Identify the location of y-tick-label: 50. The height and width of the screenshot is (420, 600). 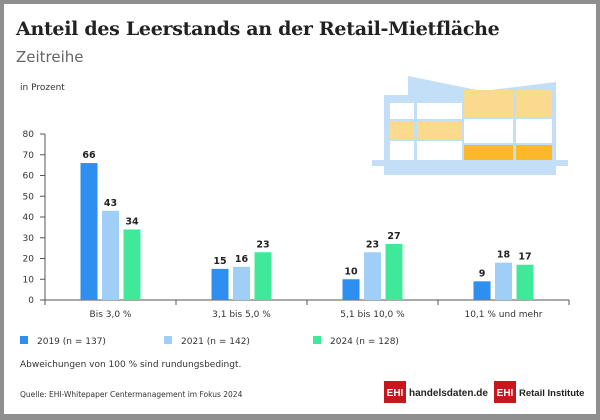
(29, 197).